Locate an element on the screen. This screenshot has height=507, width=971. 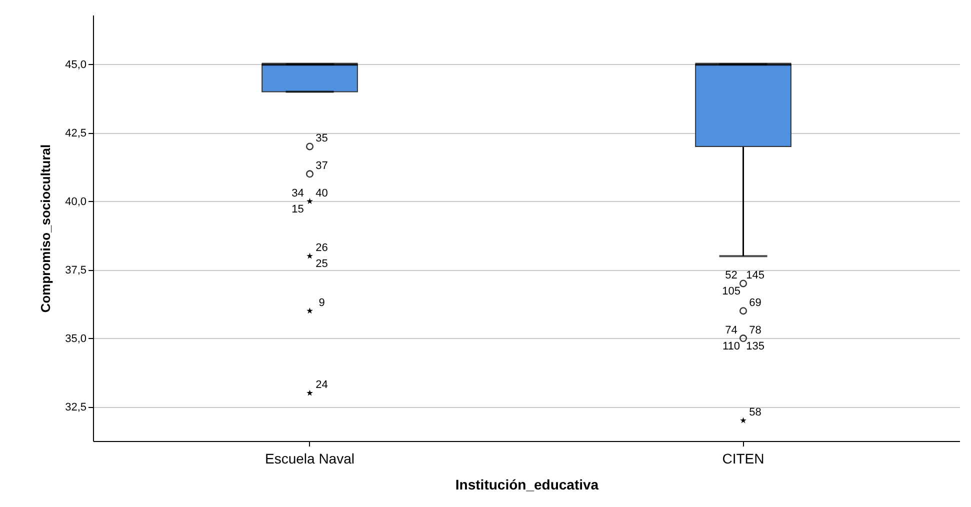
annotation: 78 is located at coordinates (755, 330).